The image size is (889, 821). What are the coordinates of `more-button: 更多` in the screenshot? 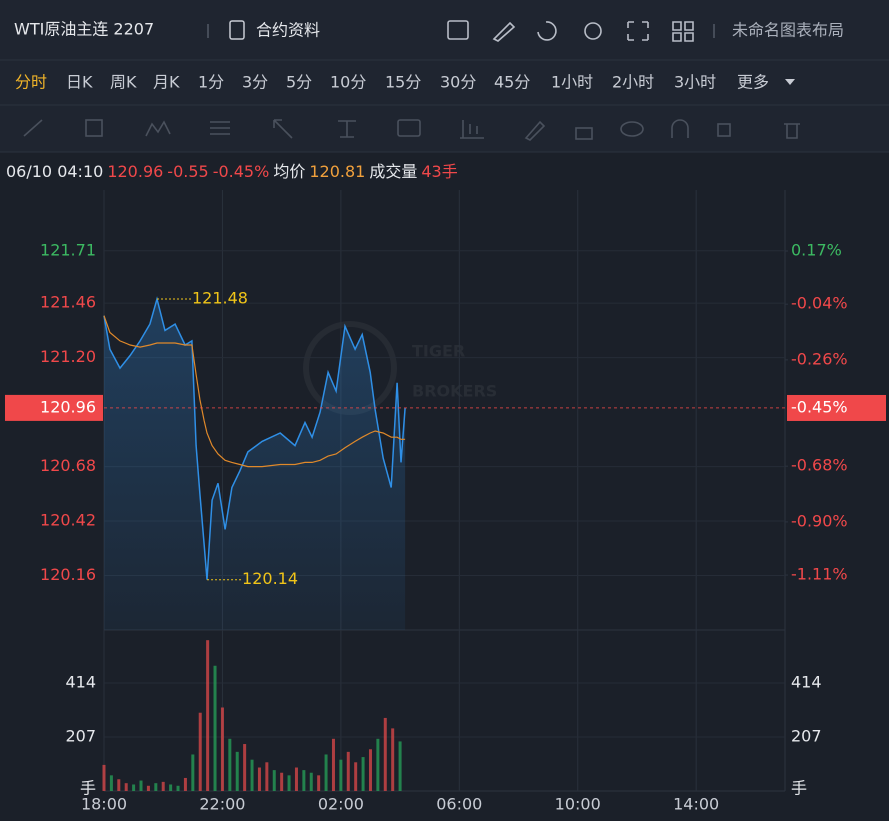 It's located at (753, 82).